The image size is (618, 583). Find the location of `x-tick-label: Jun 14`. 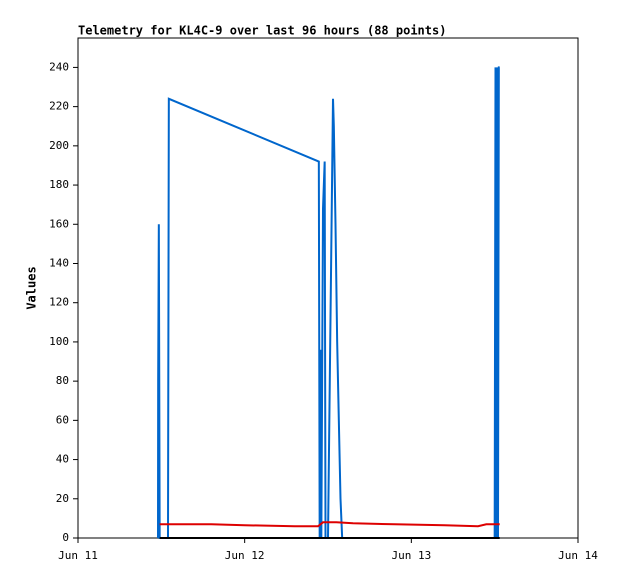

x-tick-label: Jun 14 is located at coordinates (578, 555).